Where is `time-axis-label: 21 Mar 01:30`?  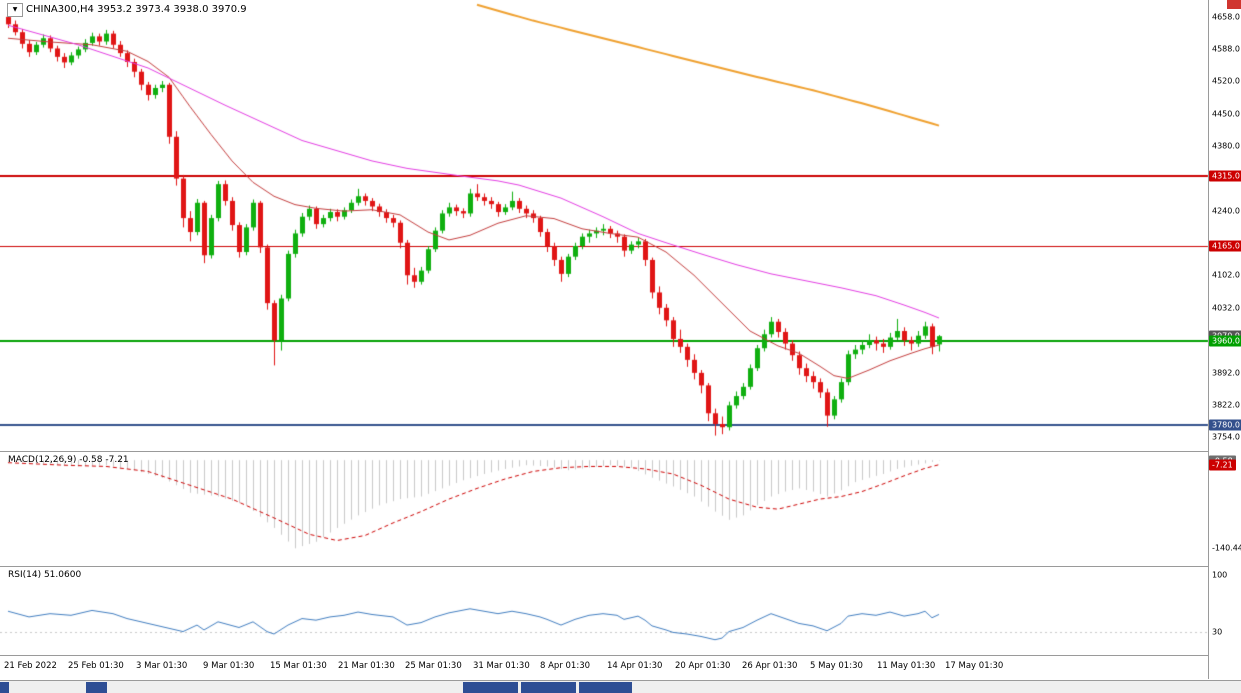 time-axis-label: 21 Mar 01:30 is located at coordinates (366, 666).